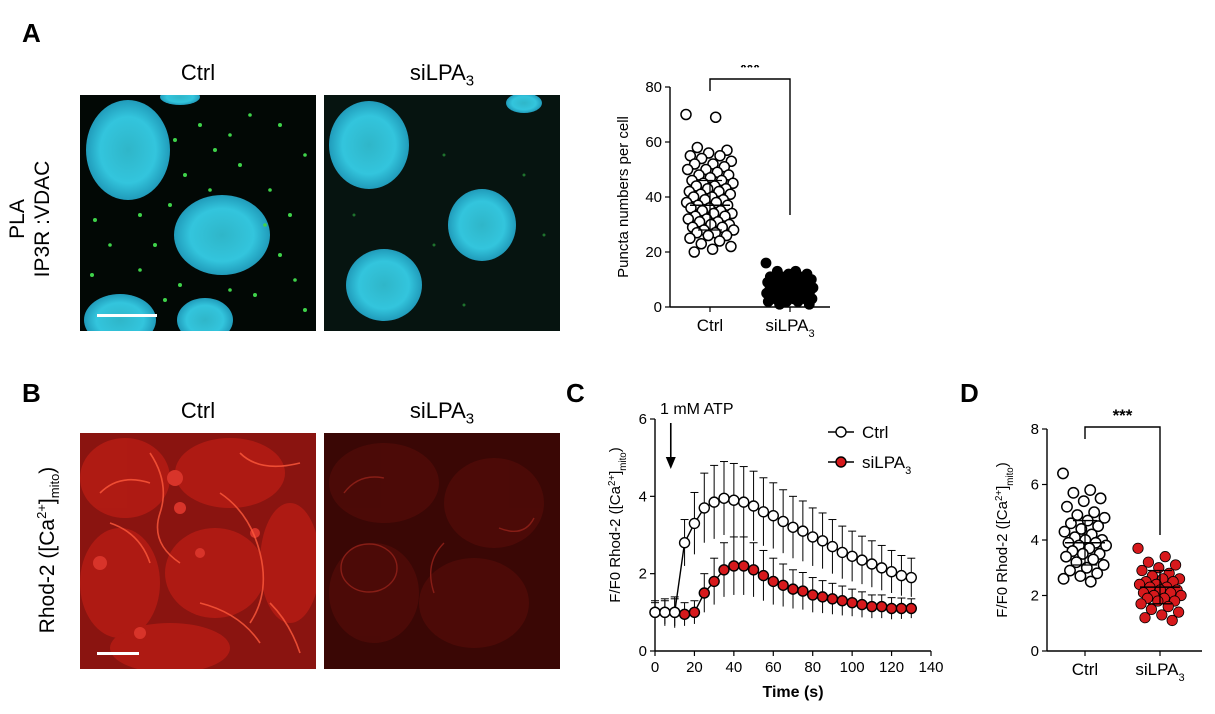 The image size is (1215, 714). What do you see at coordinates (198, 551) in the screenshot?
I see `micrograph-rhod2-ctrl` at bounding box center [198, 551].